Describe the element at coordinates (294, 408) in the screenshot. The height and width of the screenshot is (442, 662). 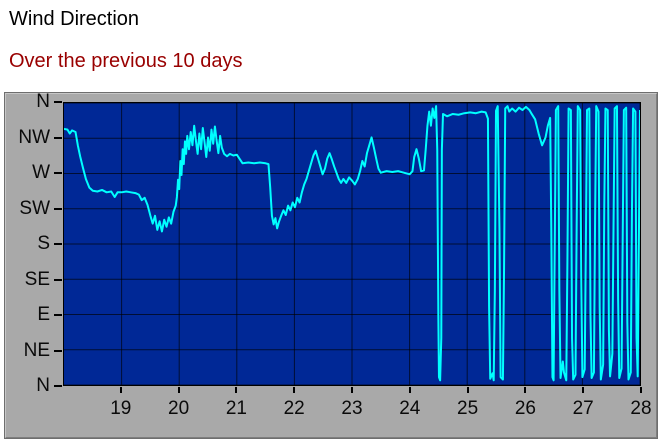
I see `x-axis-label-22: 22` at that location.